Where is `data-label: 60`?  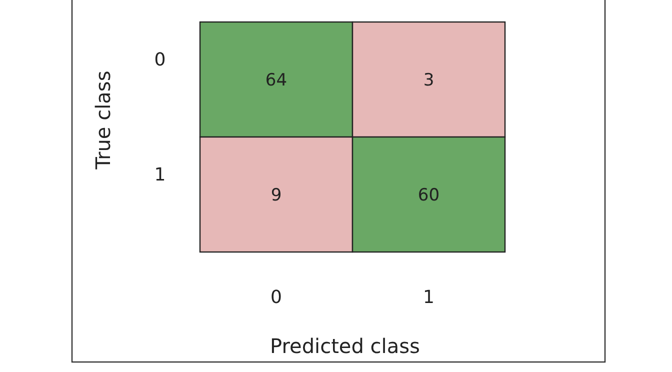
data-label: 60 is located at coordinates (429, 196).